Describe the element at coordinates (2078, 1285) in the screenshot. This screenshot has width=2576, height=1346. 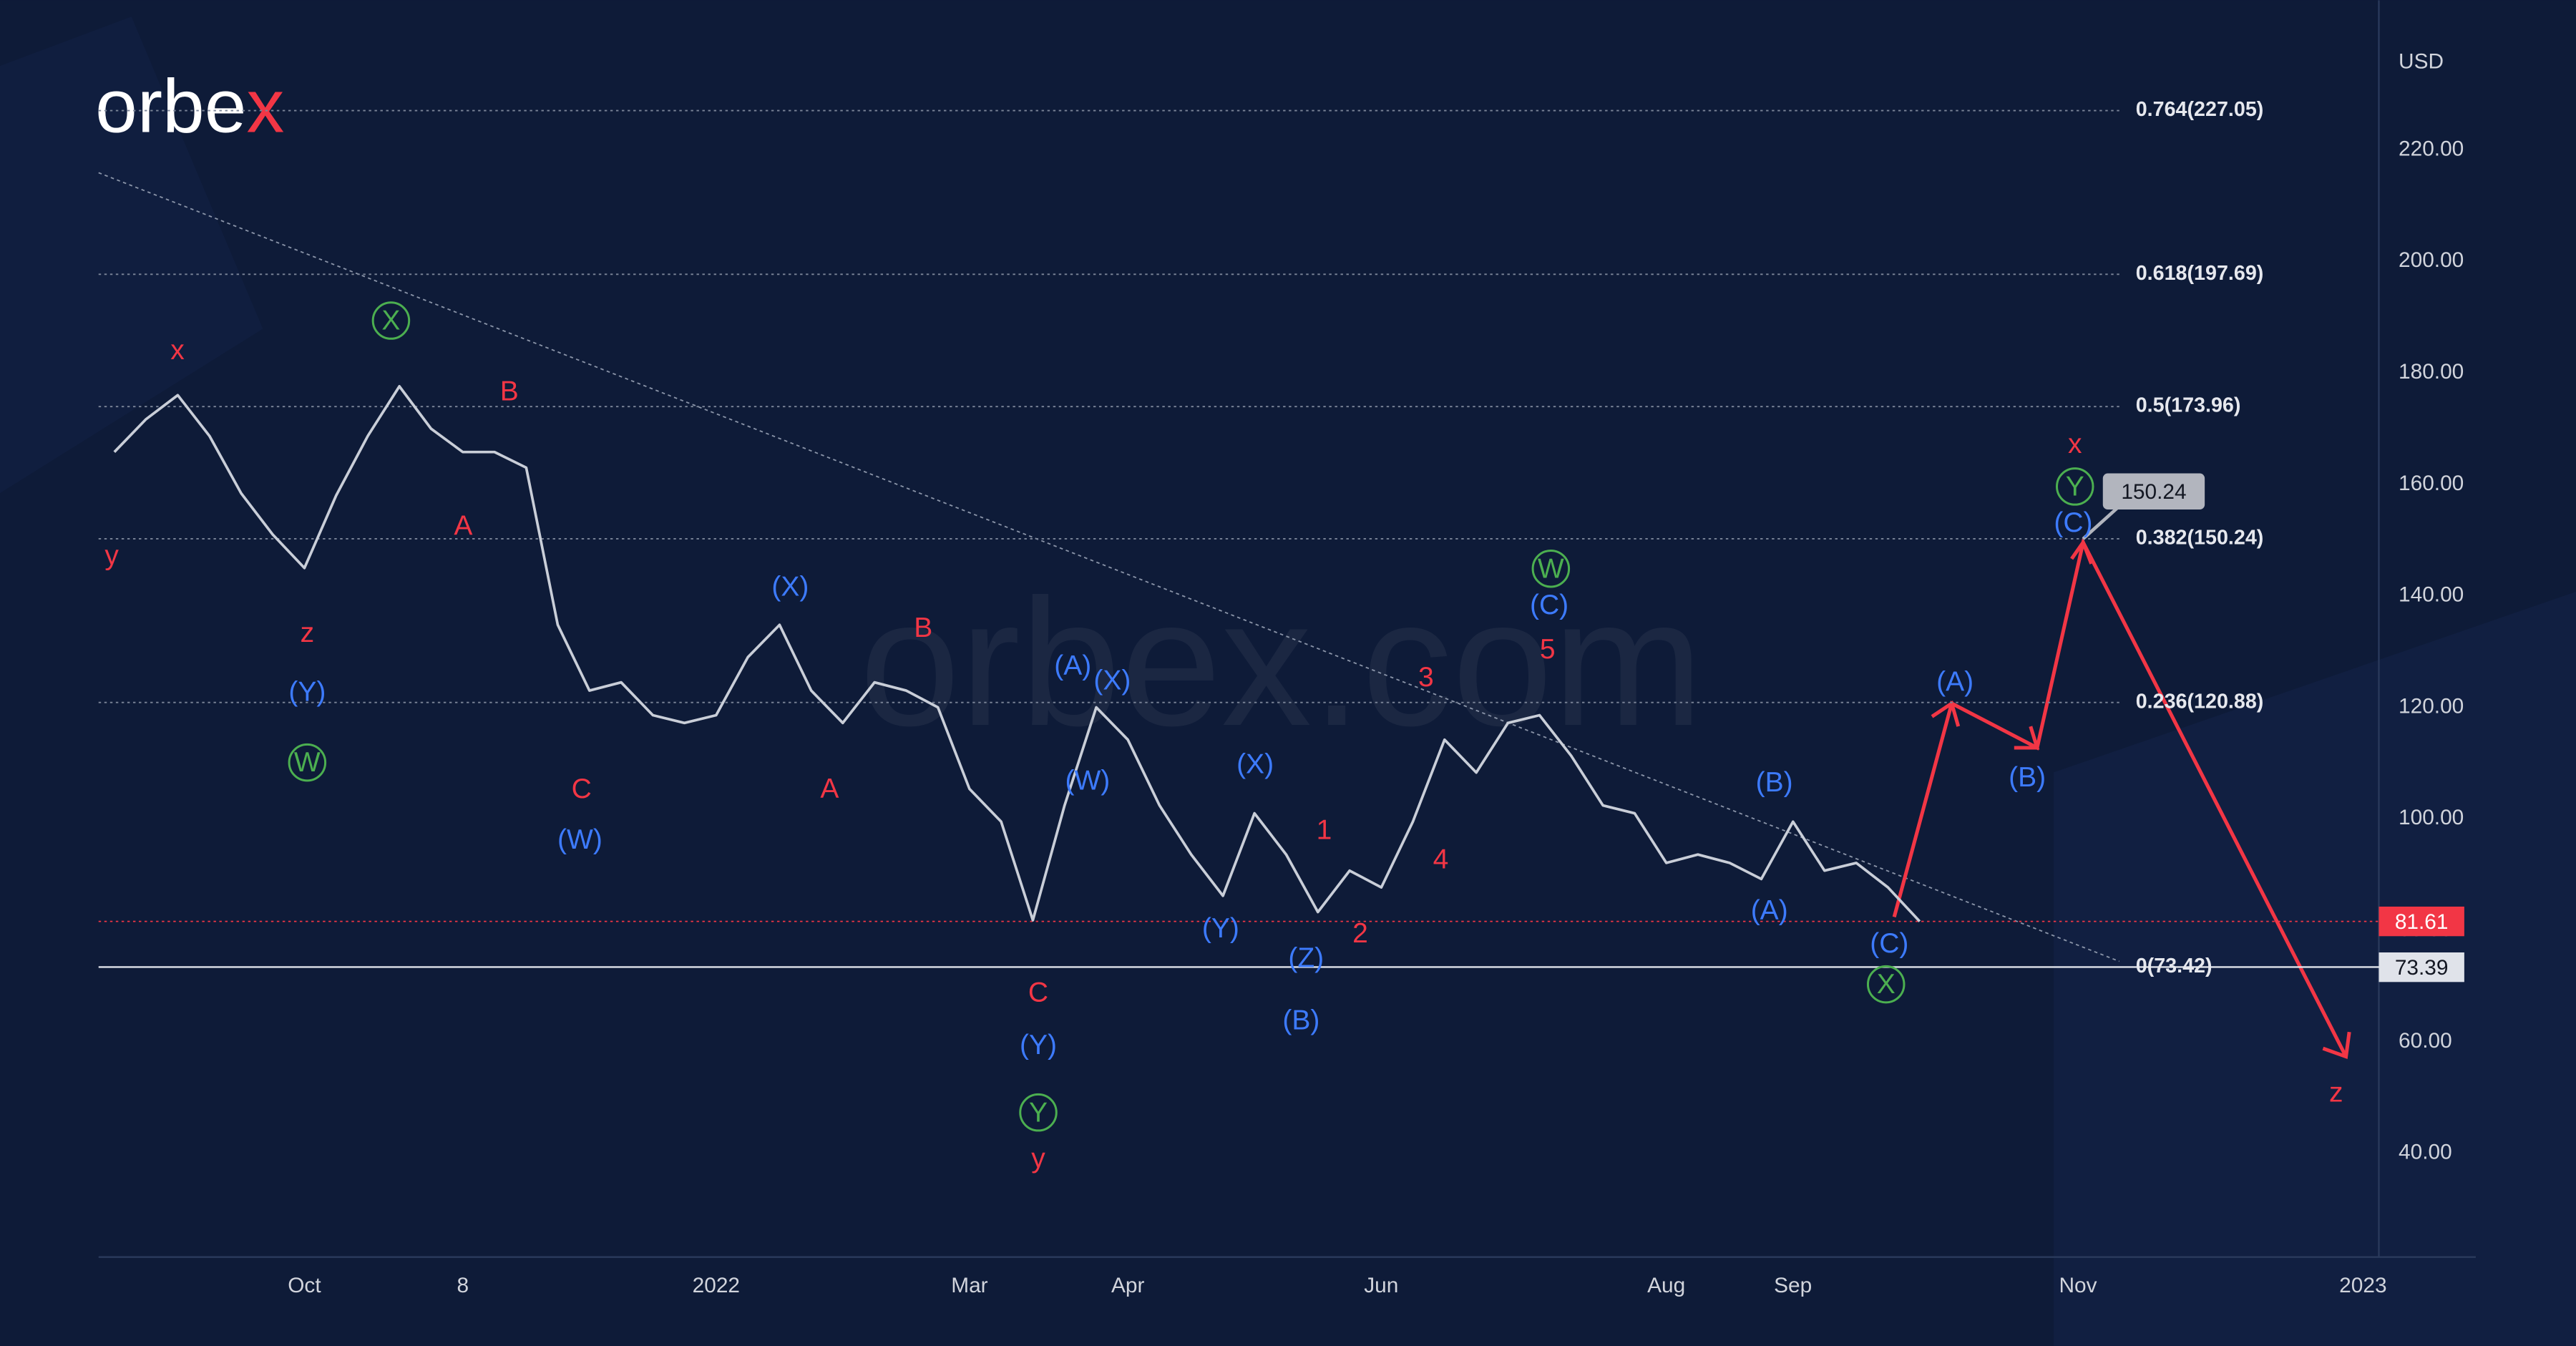
I see `x-tick-label: Nov` at that location.